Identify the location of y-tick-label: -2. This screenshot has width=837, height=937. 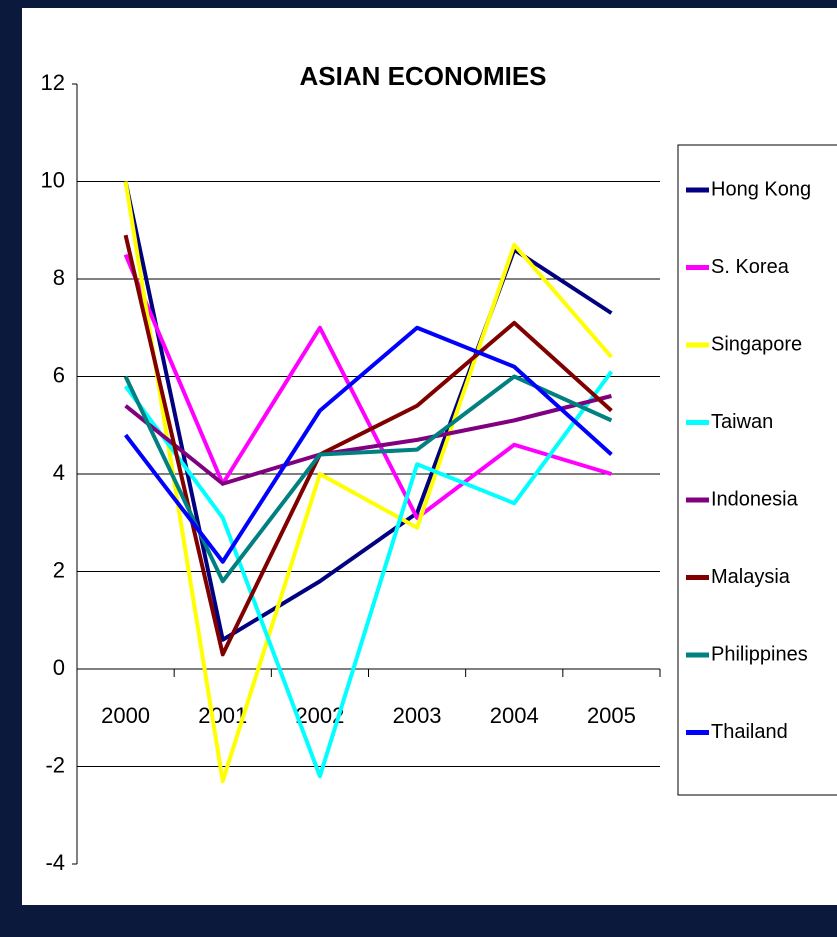
(55, 764).